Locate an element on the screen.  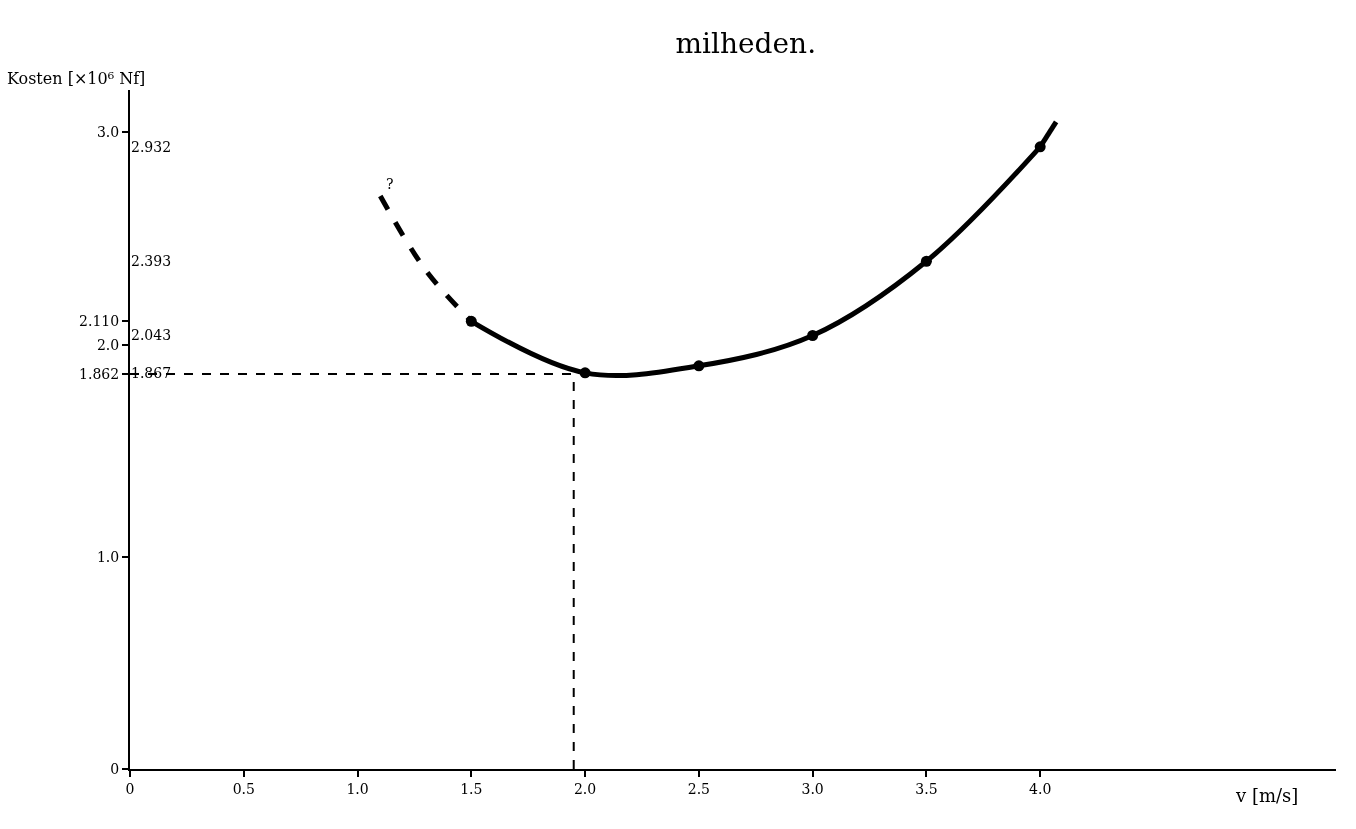
x-axis-title: v [m/s] is located at coordinates (1267, 795).